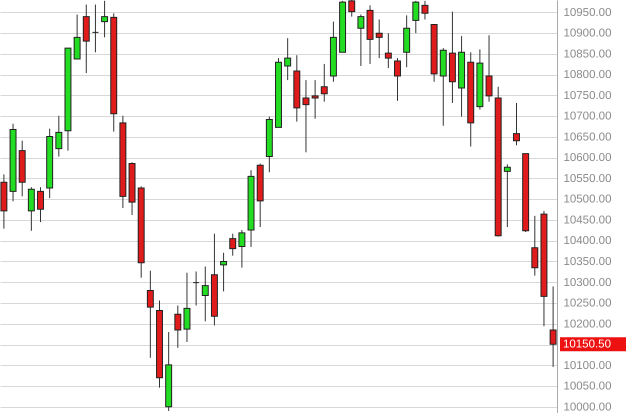 This screenshot has height=413, width=629. I want to click on y-tick-label: 10400.00, so click(588, 241).